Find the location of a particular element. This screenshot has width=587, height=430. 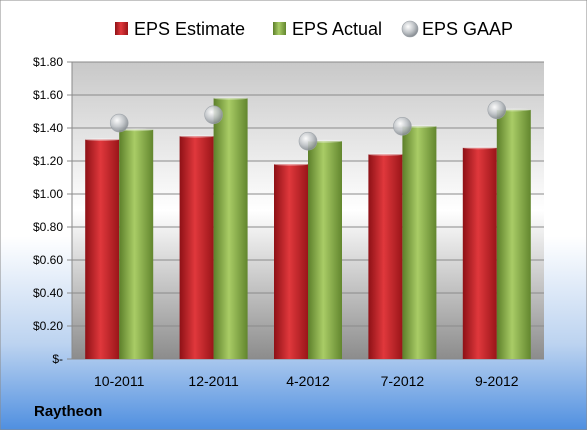

y-tick-label: $1.00 is located at coordinates (48, 194).